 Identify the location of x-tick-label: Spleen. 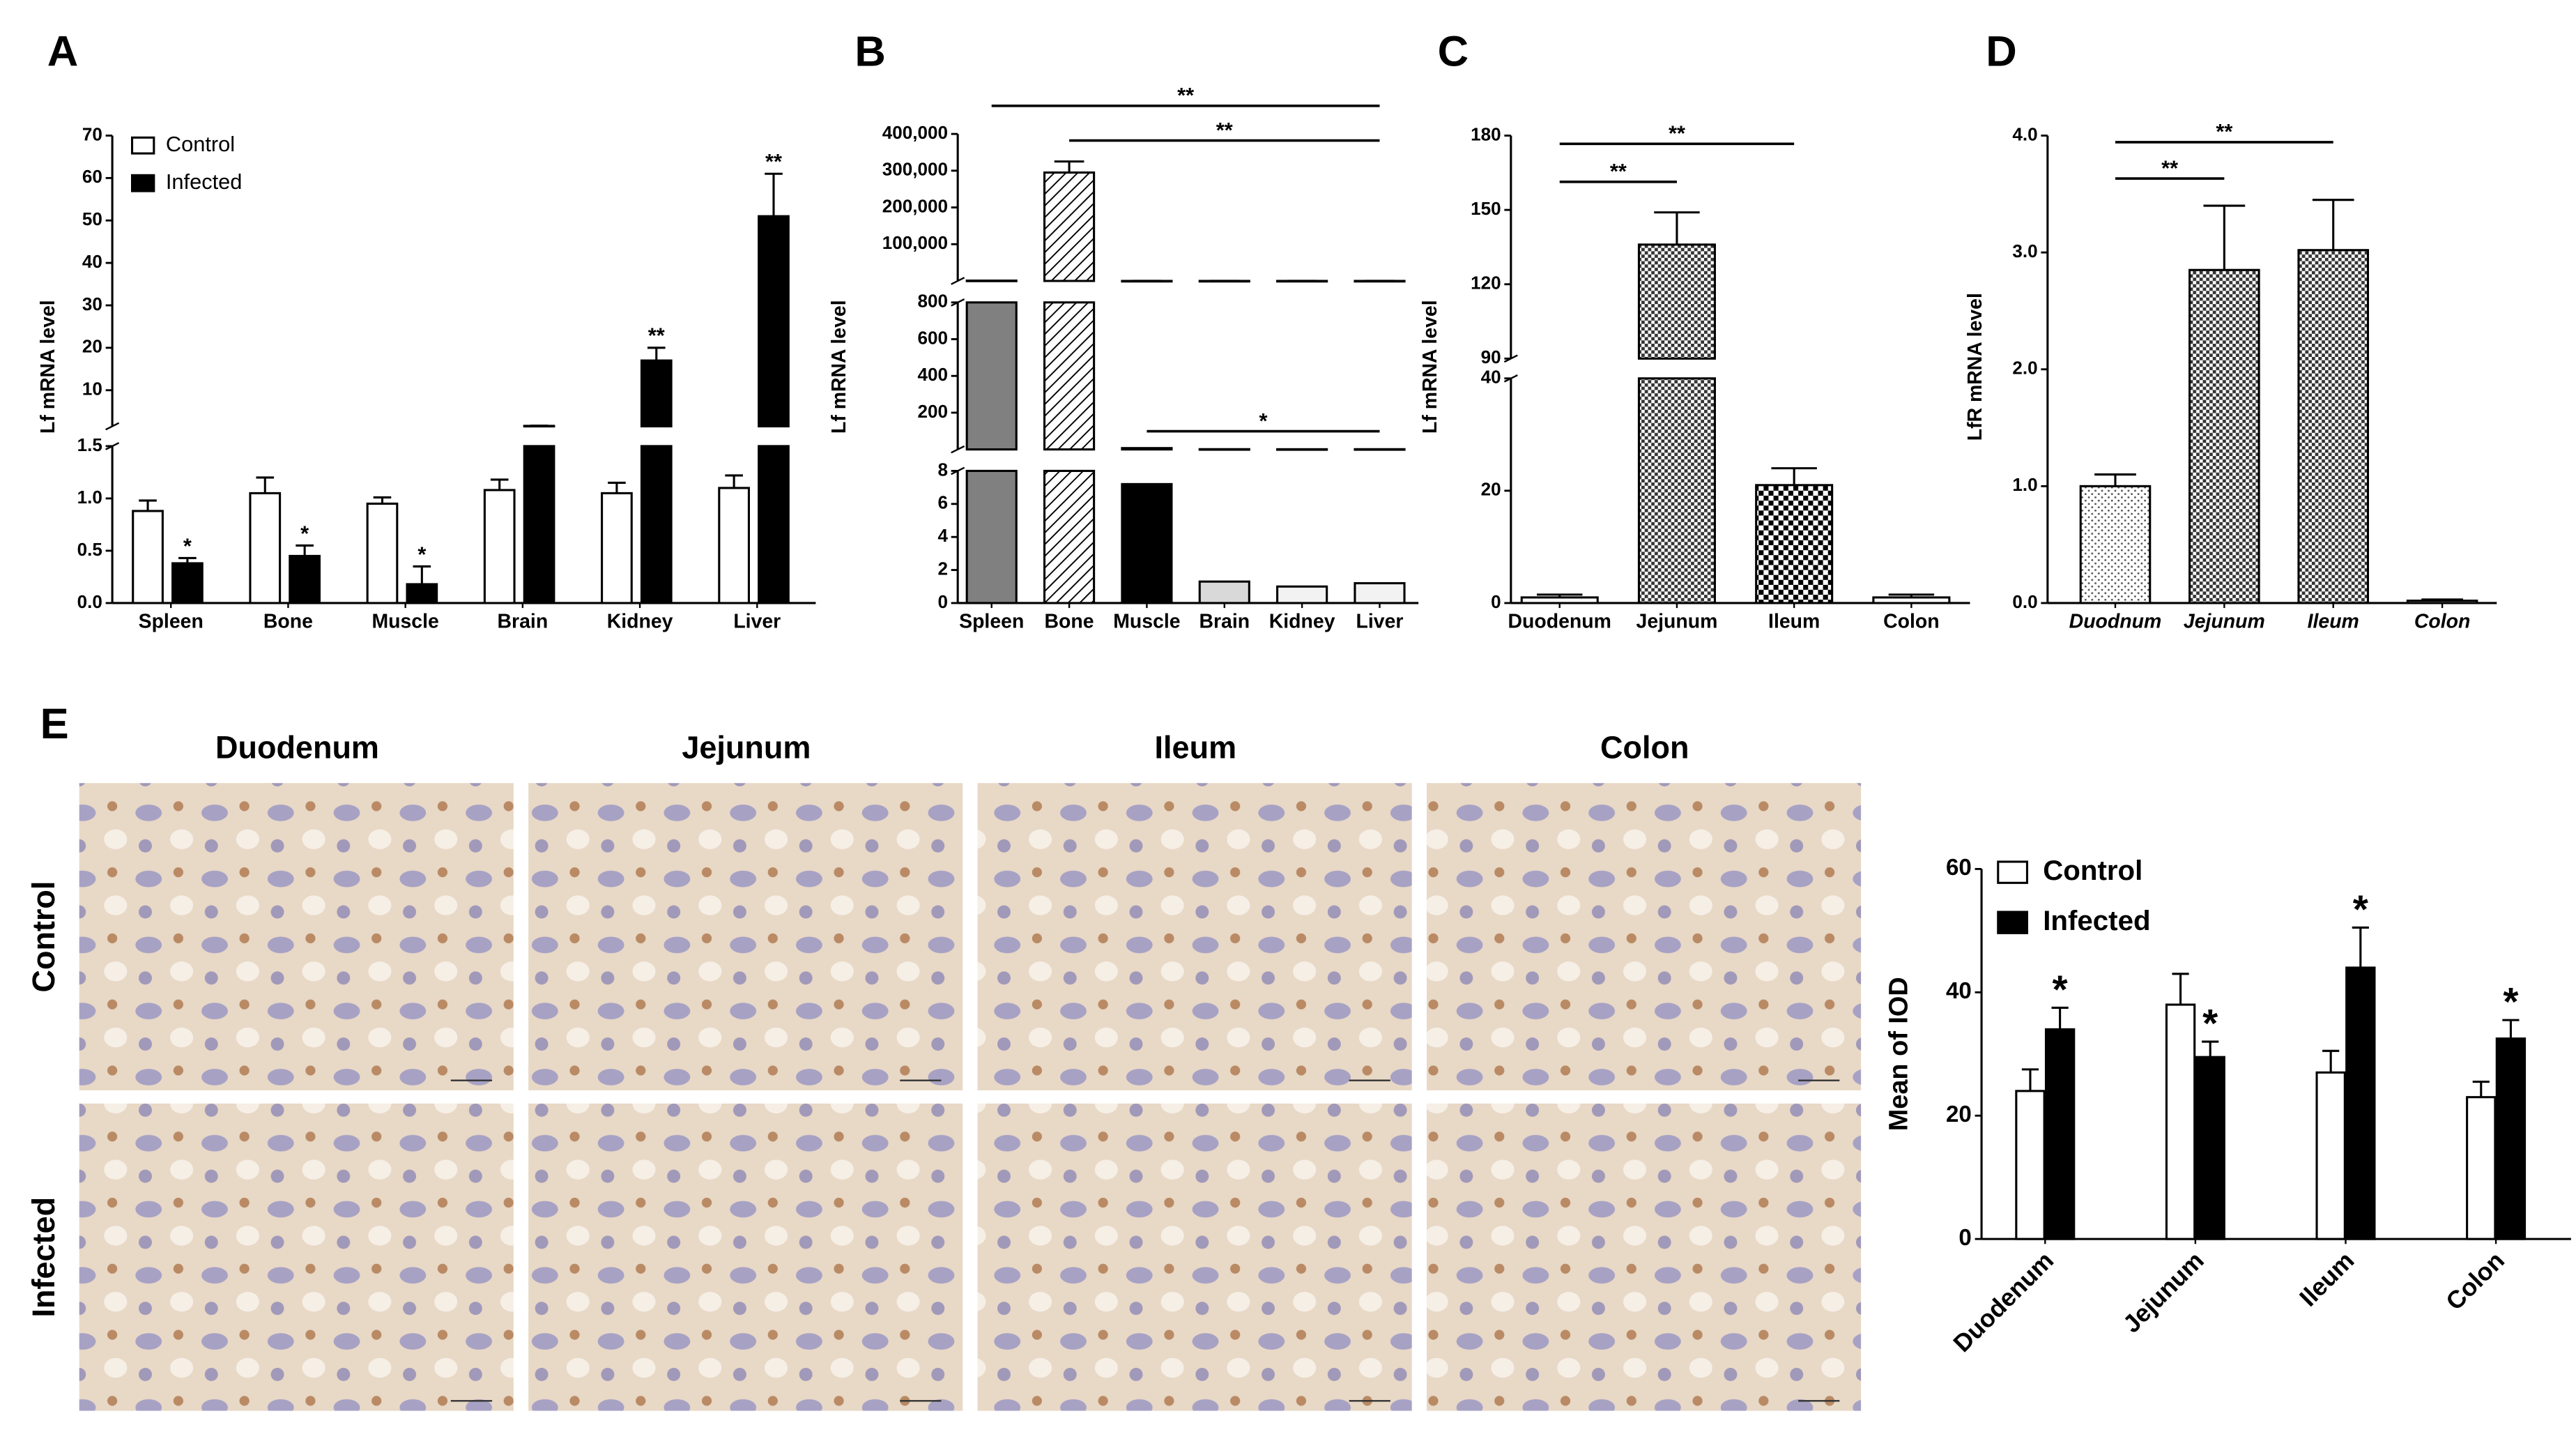
(991, 622).